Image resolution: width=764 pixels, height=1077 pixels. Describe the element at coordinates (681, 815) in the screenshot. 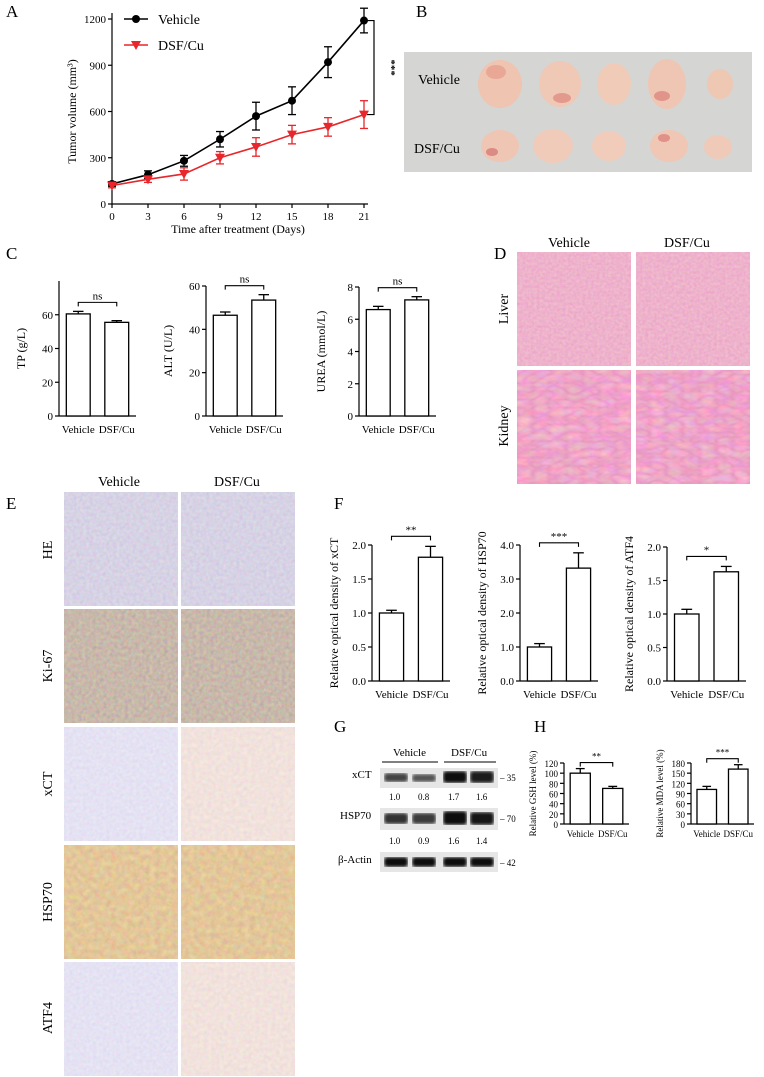

I see `H2-y-tick-label: 30` at that location.